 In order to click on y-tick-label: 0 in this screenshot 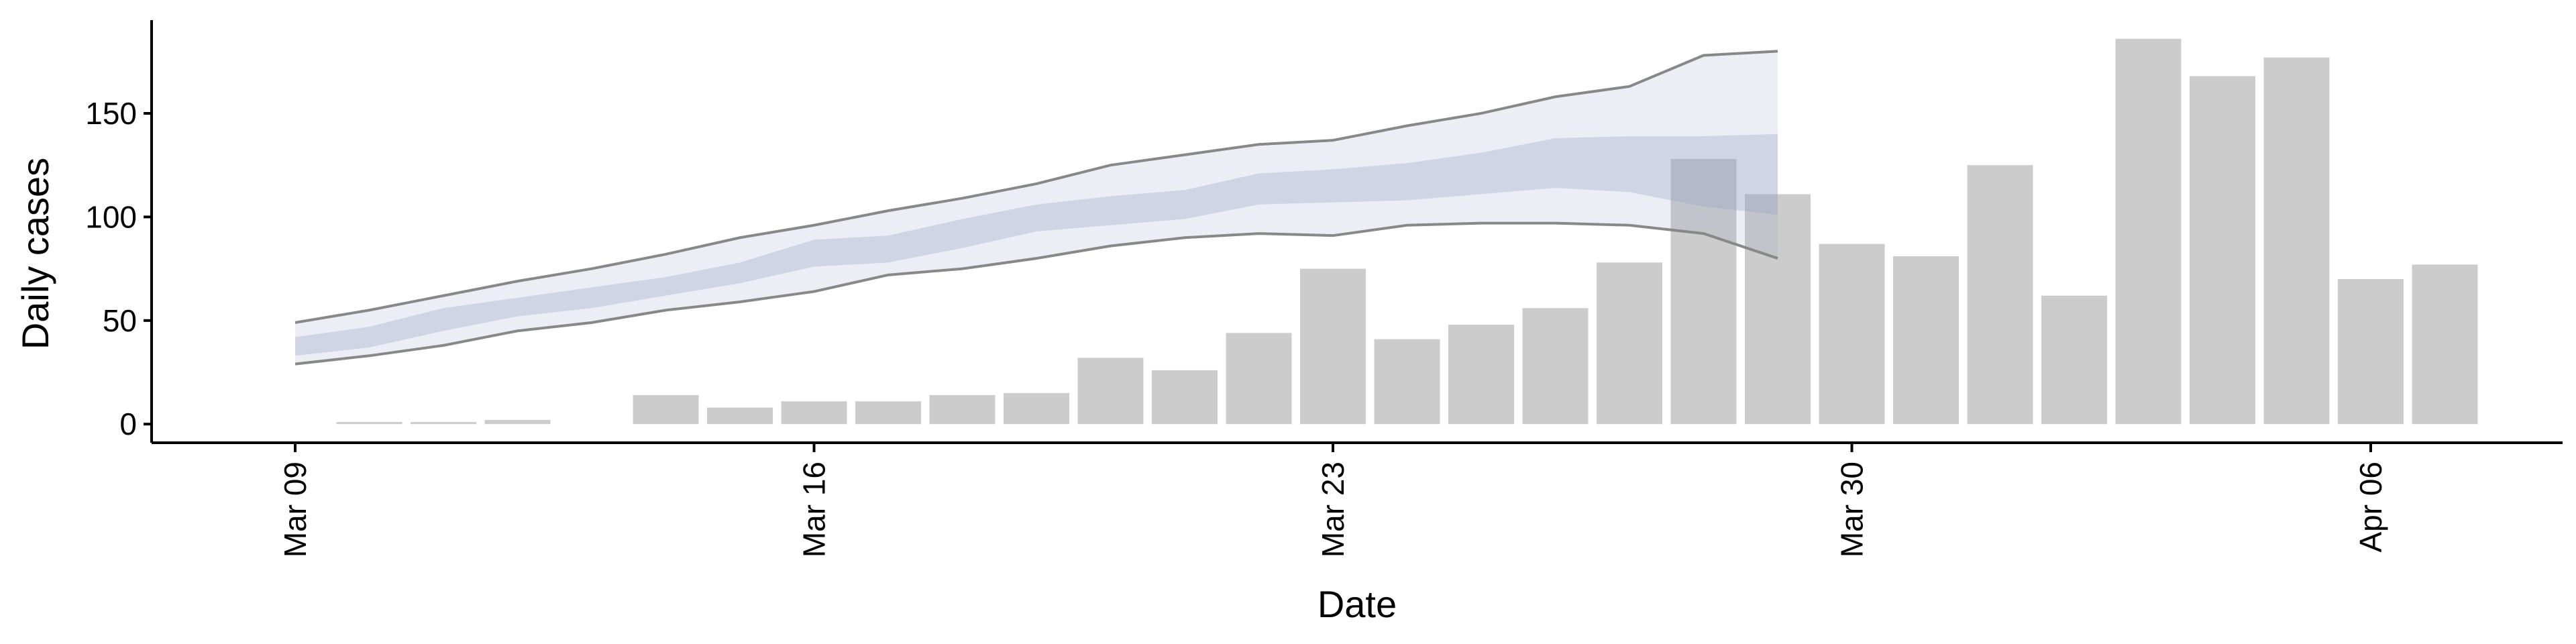, I will do `click(128, 424)`.